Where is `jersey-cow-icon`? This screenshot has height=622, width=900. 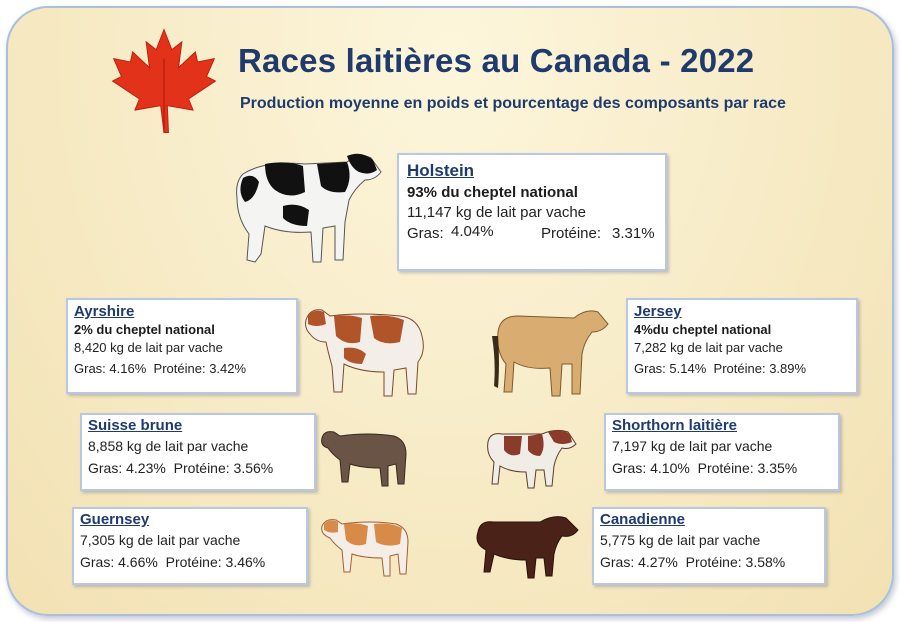 jersey-cow-icon is located at coordinates (550, 353).